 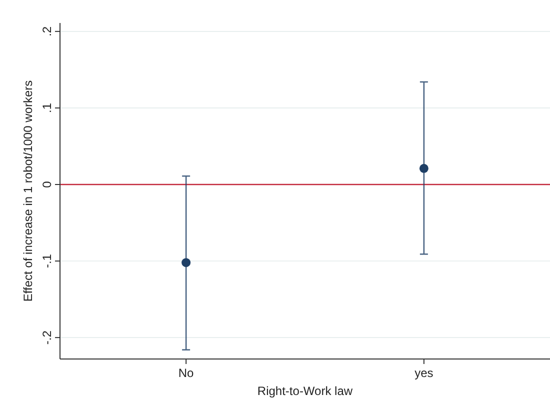 What do you see at coordinates (47, 184) in the screenshot?
I see `y-tick-label: 0` at bounding box center [47, 184].